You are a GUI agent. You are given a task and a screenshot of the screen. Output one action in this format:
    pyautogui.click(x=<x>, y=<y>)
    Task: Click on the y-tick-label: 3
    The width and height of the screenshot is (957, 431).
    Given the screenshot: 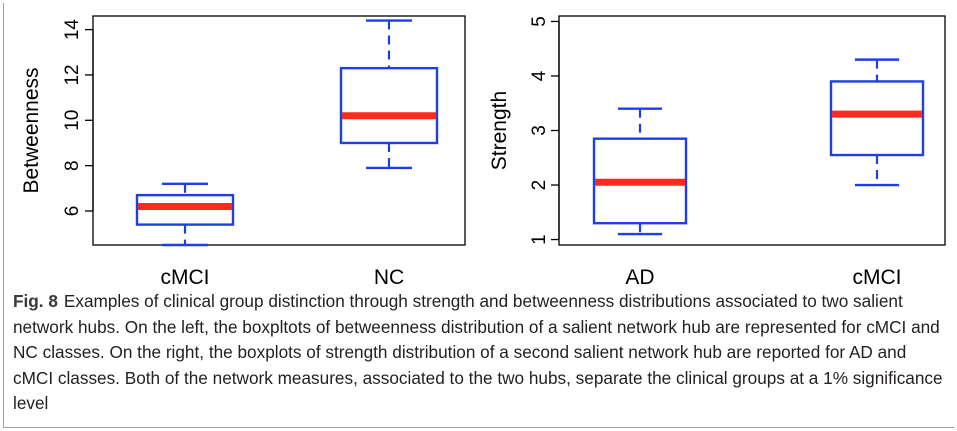 What is the action you would take?
    pyautogui.click(x=539, y=130)
    